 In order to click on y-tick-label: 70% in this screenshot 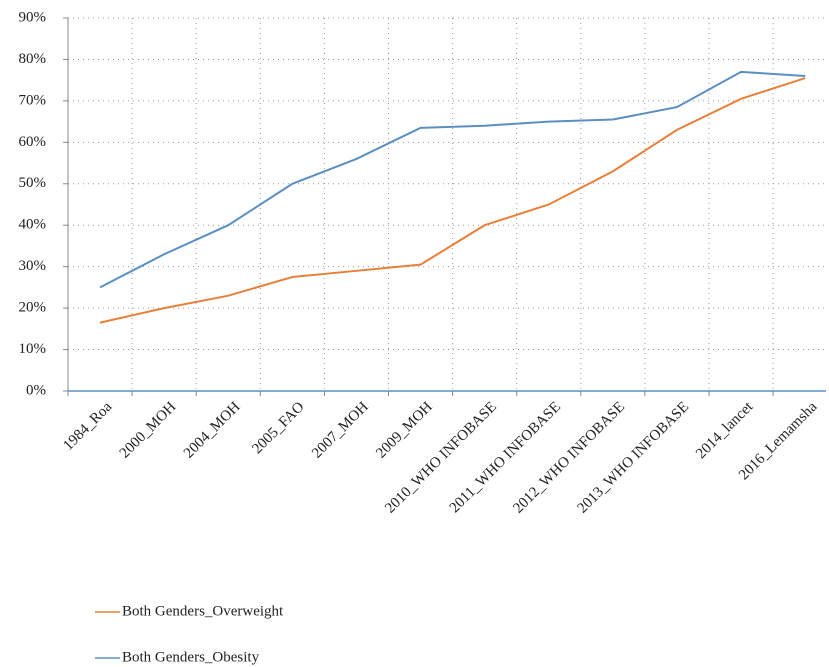, I will do `click(33, 100)`.